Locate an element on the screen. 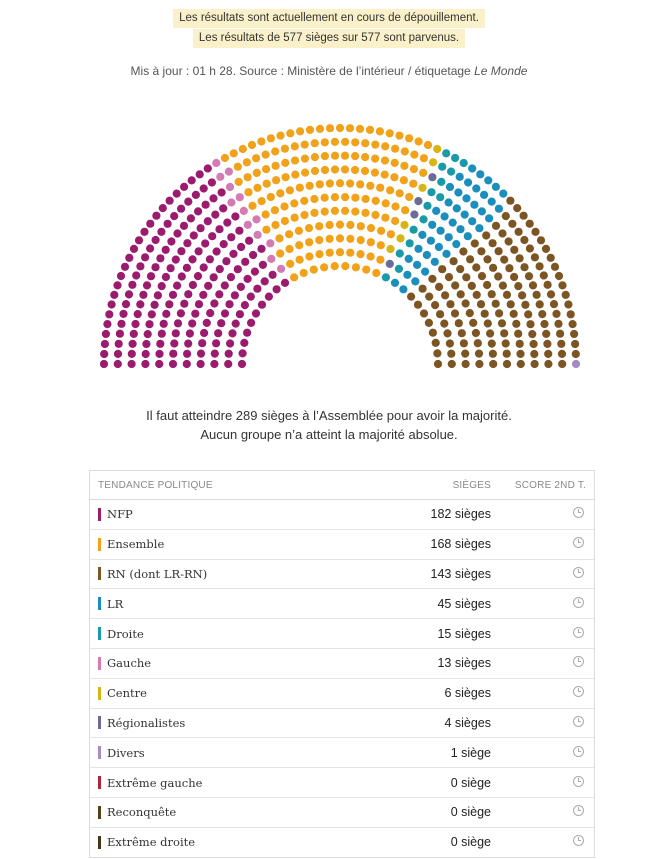  party-name: Régionalistes is located at coordinates (146, 722).